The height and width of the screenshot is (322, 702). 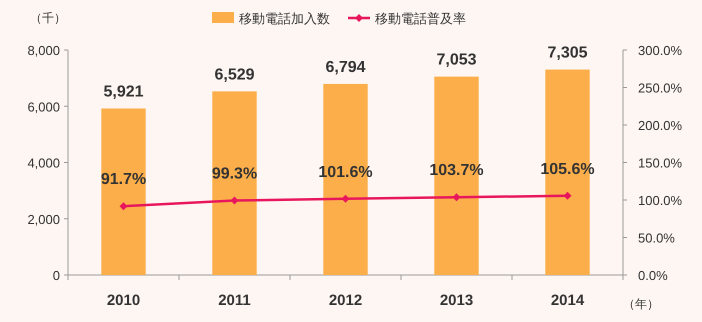 I want to click on legend-label: 移動電話普及率, so click(x=420, y=18).